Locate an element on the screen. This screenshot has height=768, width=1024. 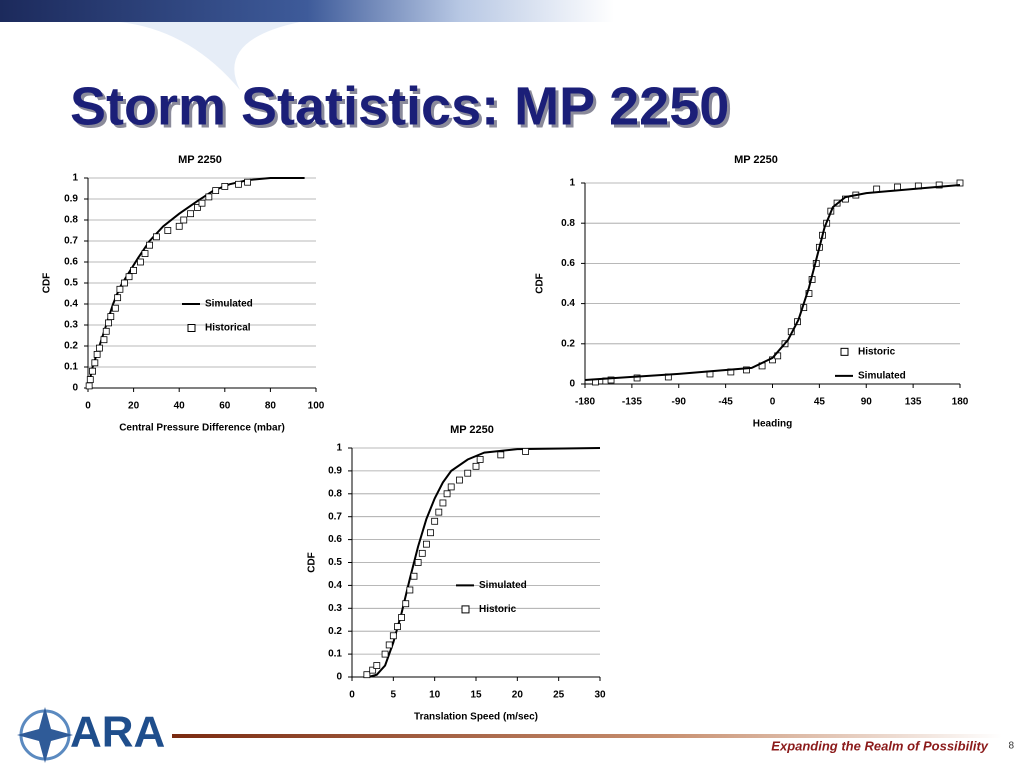
x-tick-label: 90 is located at coordinates (867, 402).